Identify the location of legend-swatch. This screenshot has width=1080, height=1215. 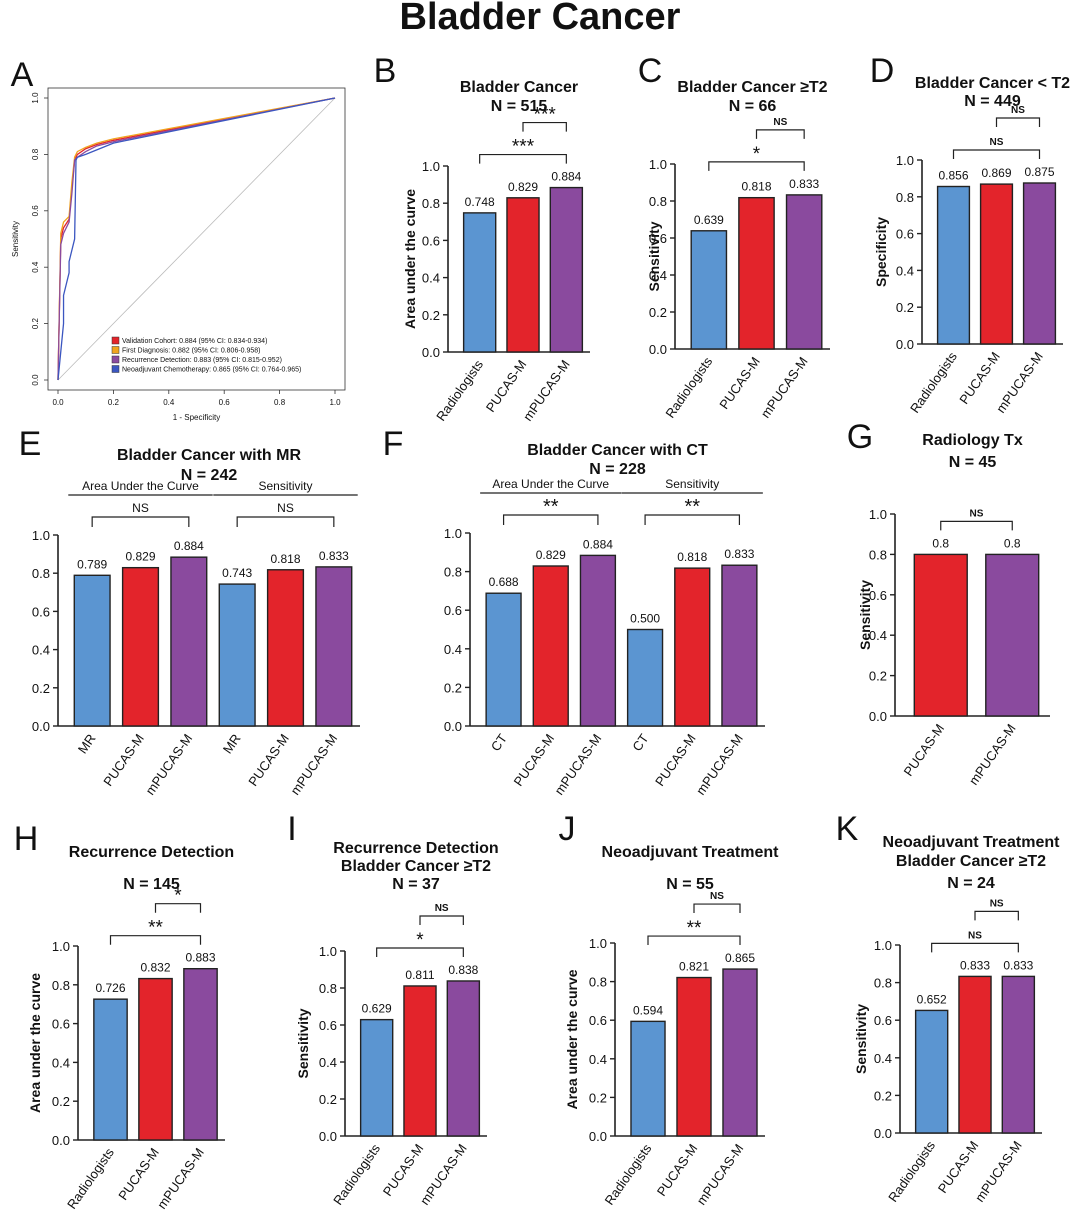
(115, 359).